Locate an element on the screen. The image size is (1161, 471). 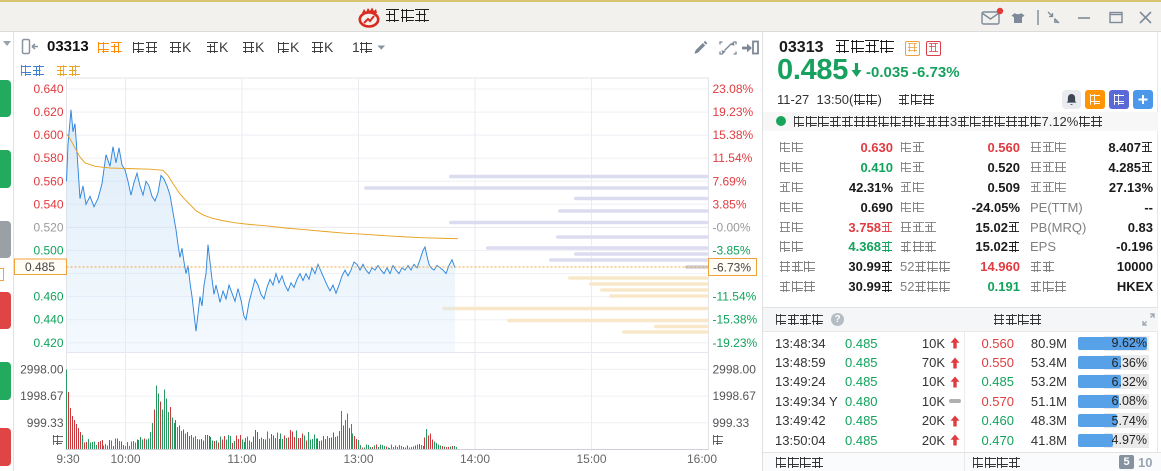
svg-text: 14:00 is located at coordinates (475, 459).